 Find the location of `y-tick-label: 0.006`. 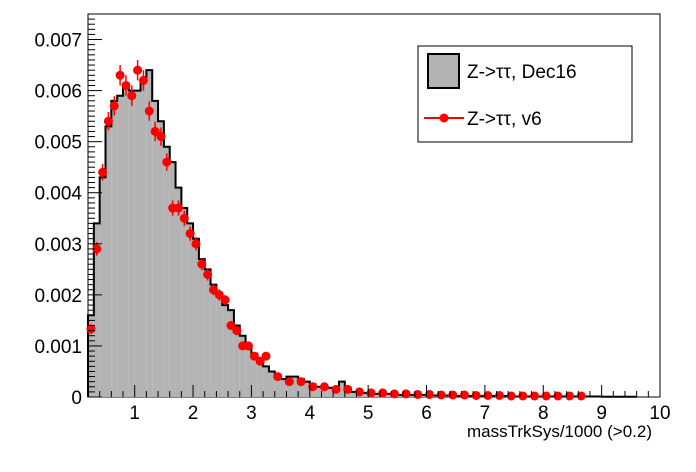

y-tick-label: 0.006 is located at coordinates (58, 92).